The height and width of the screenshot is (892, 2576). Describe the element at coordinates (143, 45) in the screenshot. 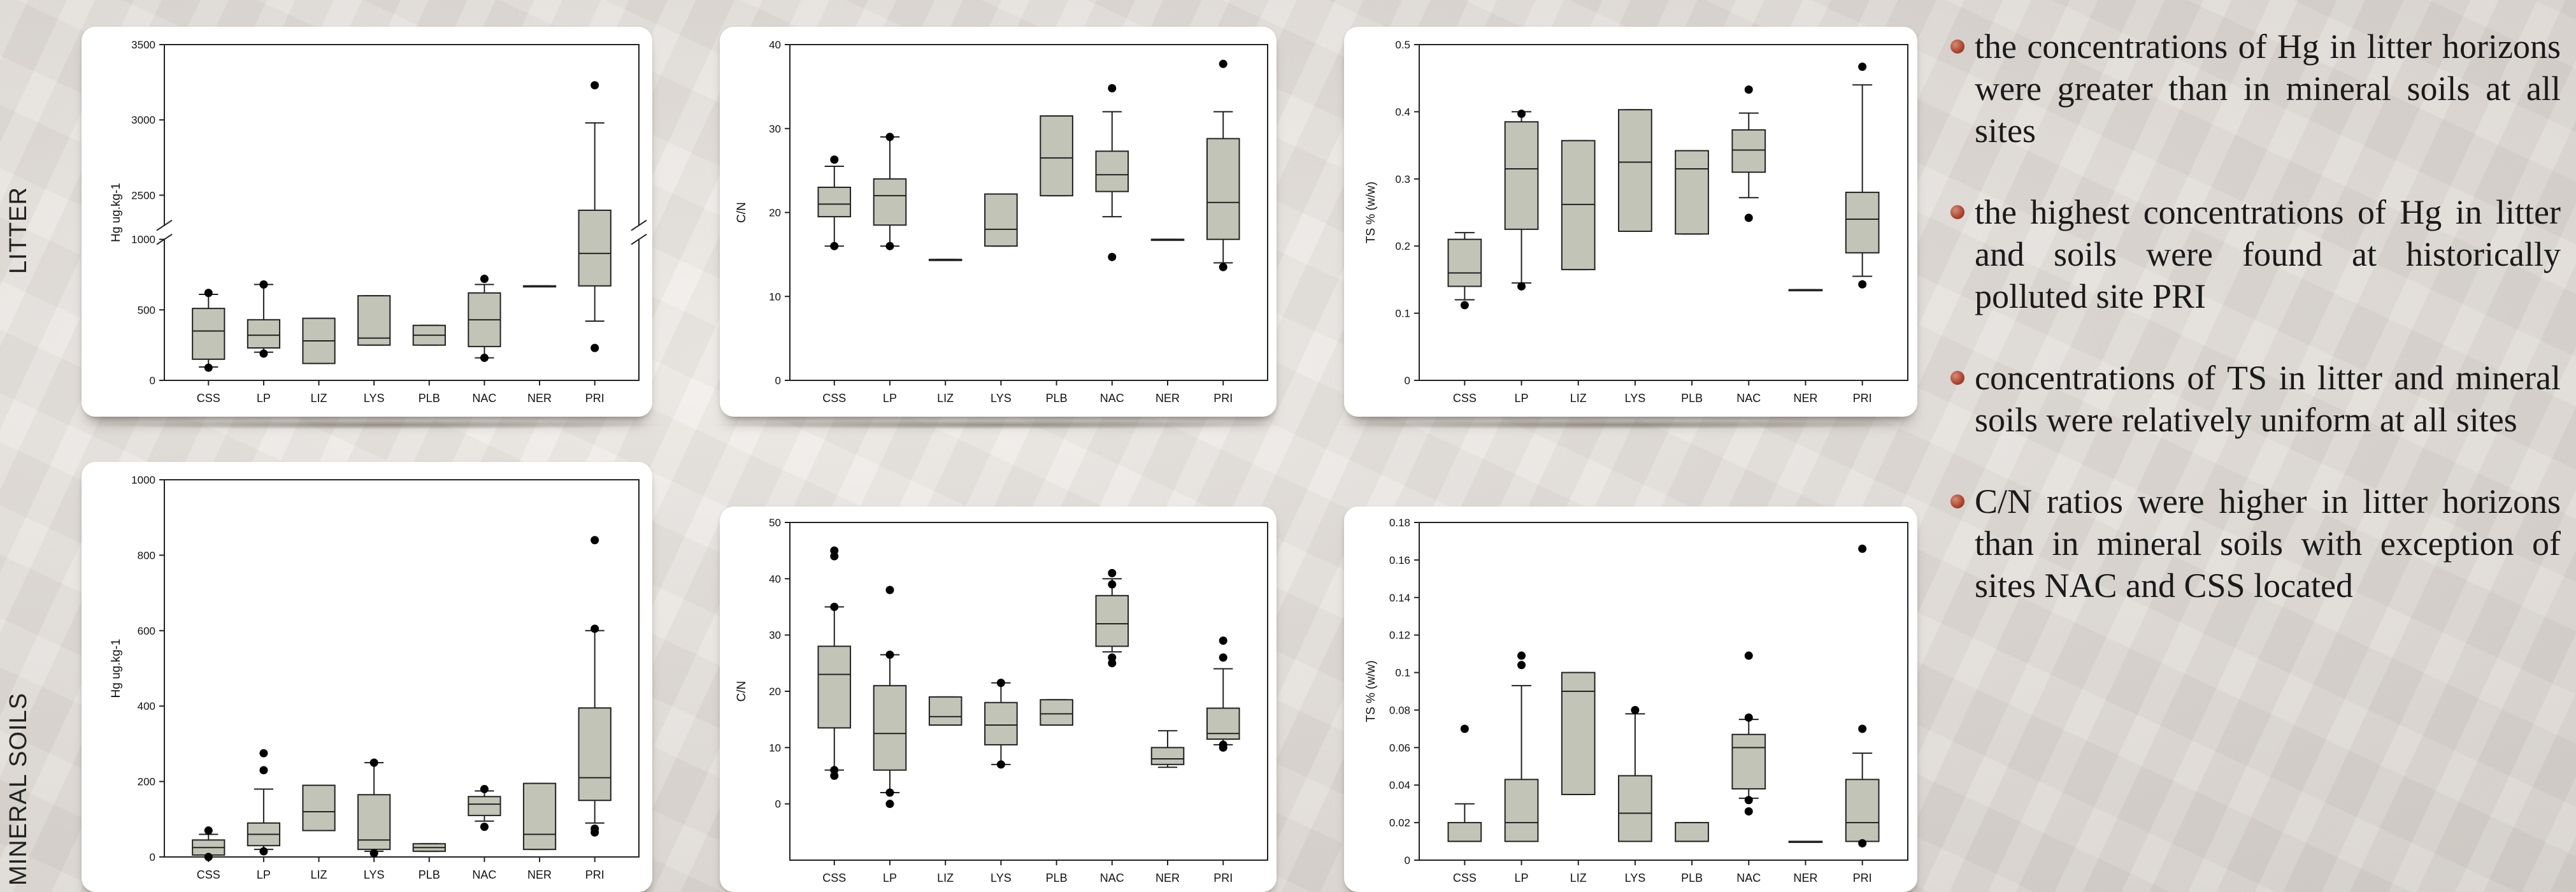

I see `y-tick-label: 3500` at that location.